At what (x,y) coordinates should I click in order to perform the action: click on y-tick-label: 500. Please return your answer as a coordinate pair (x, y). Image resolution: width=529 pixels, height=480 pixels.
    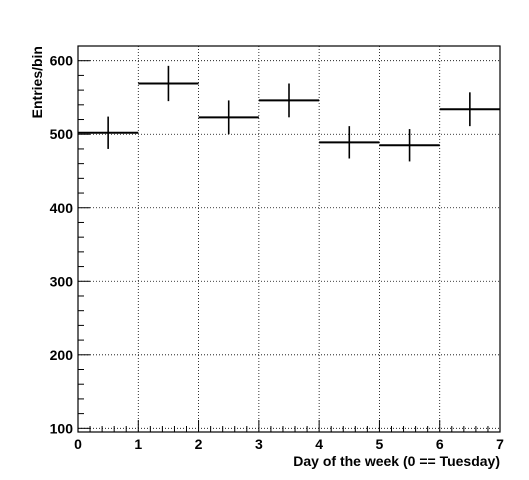
    Looking at the image, I should click on (62, 134).